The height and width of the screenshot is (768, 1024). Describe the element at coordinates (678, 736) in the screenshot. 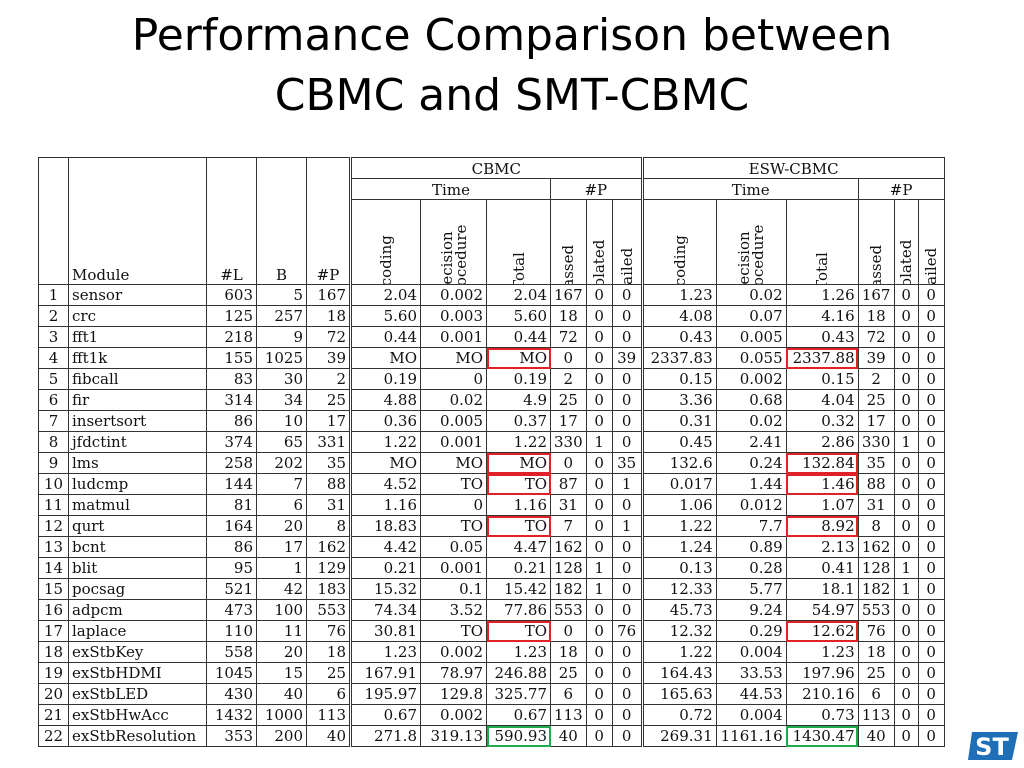

I see `cell-esw-encoding: 269.31` at that location.